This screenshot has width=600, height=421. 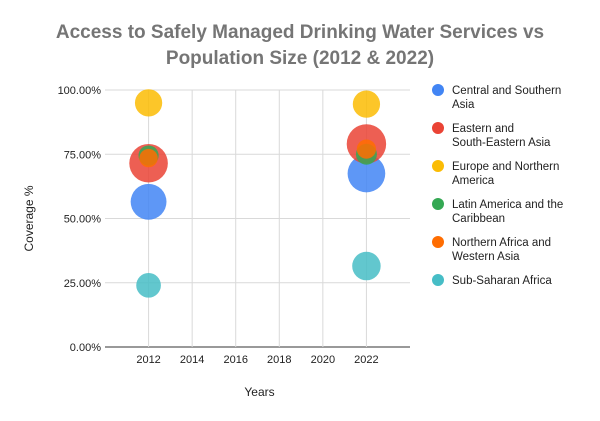 I want to click on legend-label: Central and Southern Asia, so click(x=506, y=98).